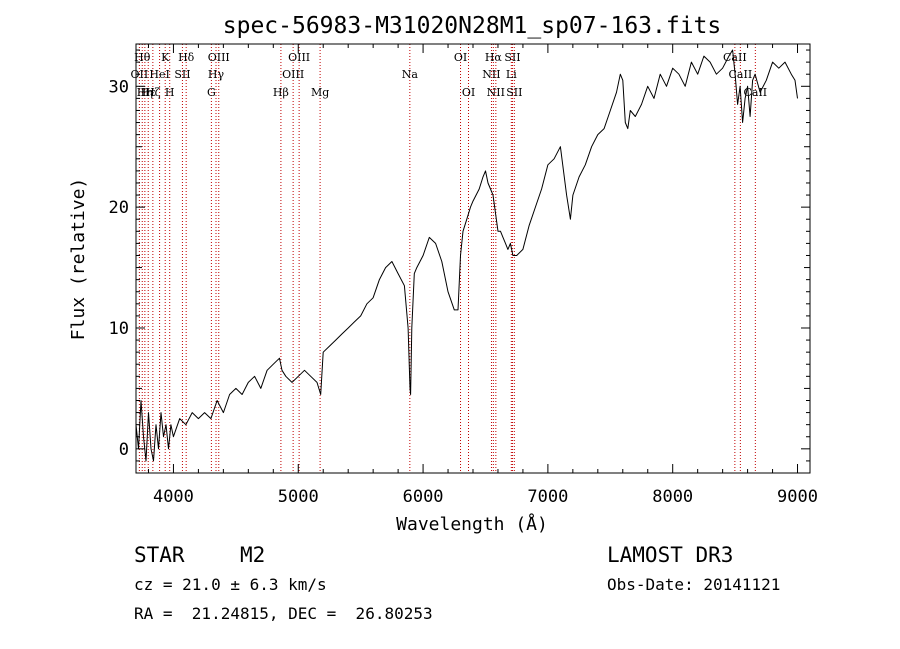  What do you see at coordinates (252, 555) in the screenshot?
I see `object-subclass: M2` at bounding box center [252, 555].